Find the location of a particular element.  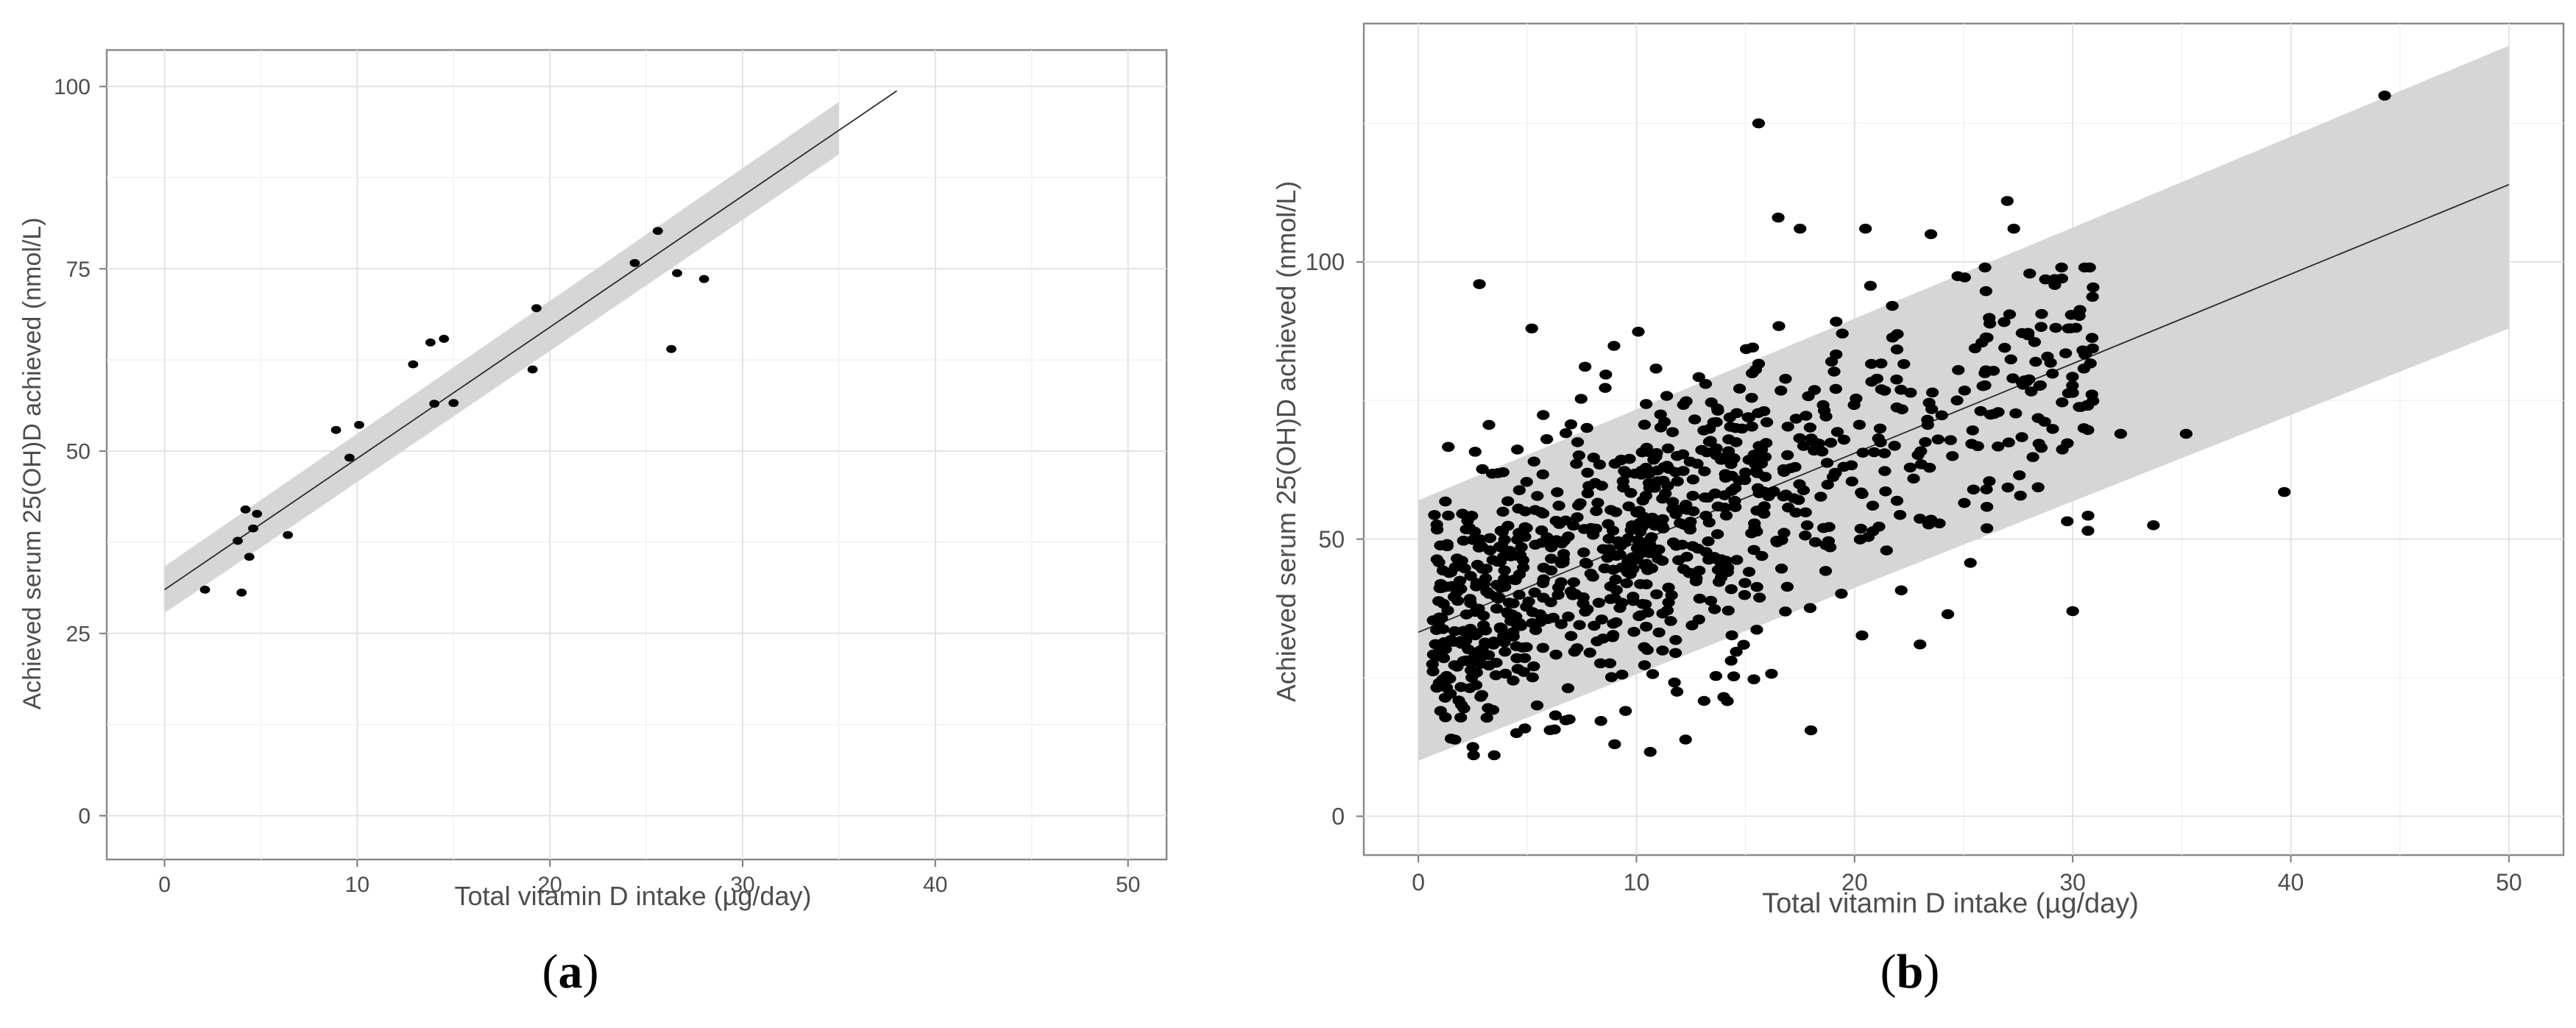

x-tick-label: 50 is located at coordinates (1128, 885).